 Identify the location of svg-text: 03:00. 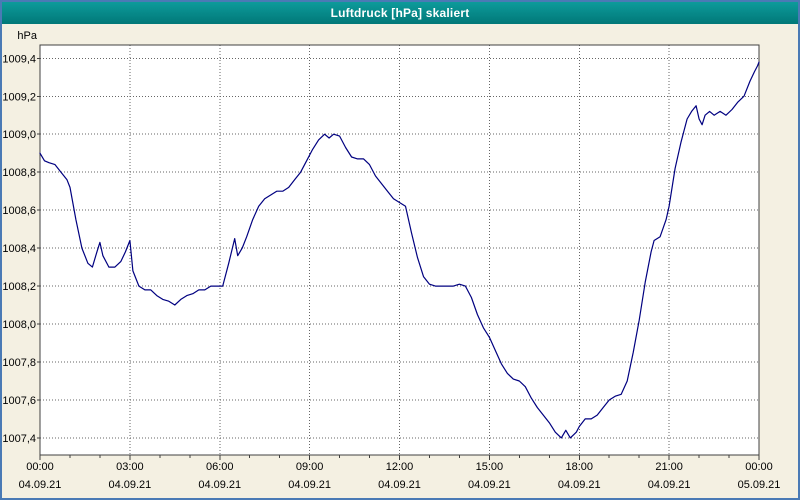
(130, 467).